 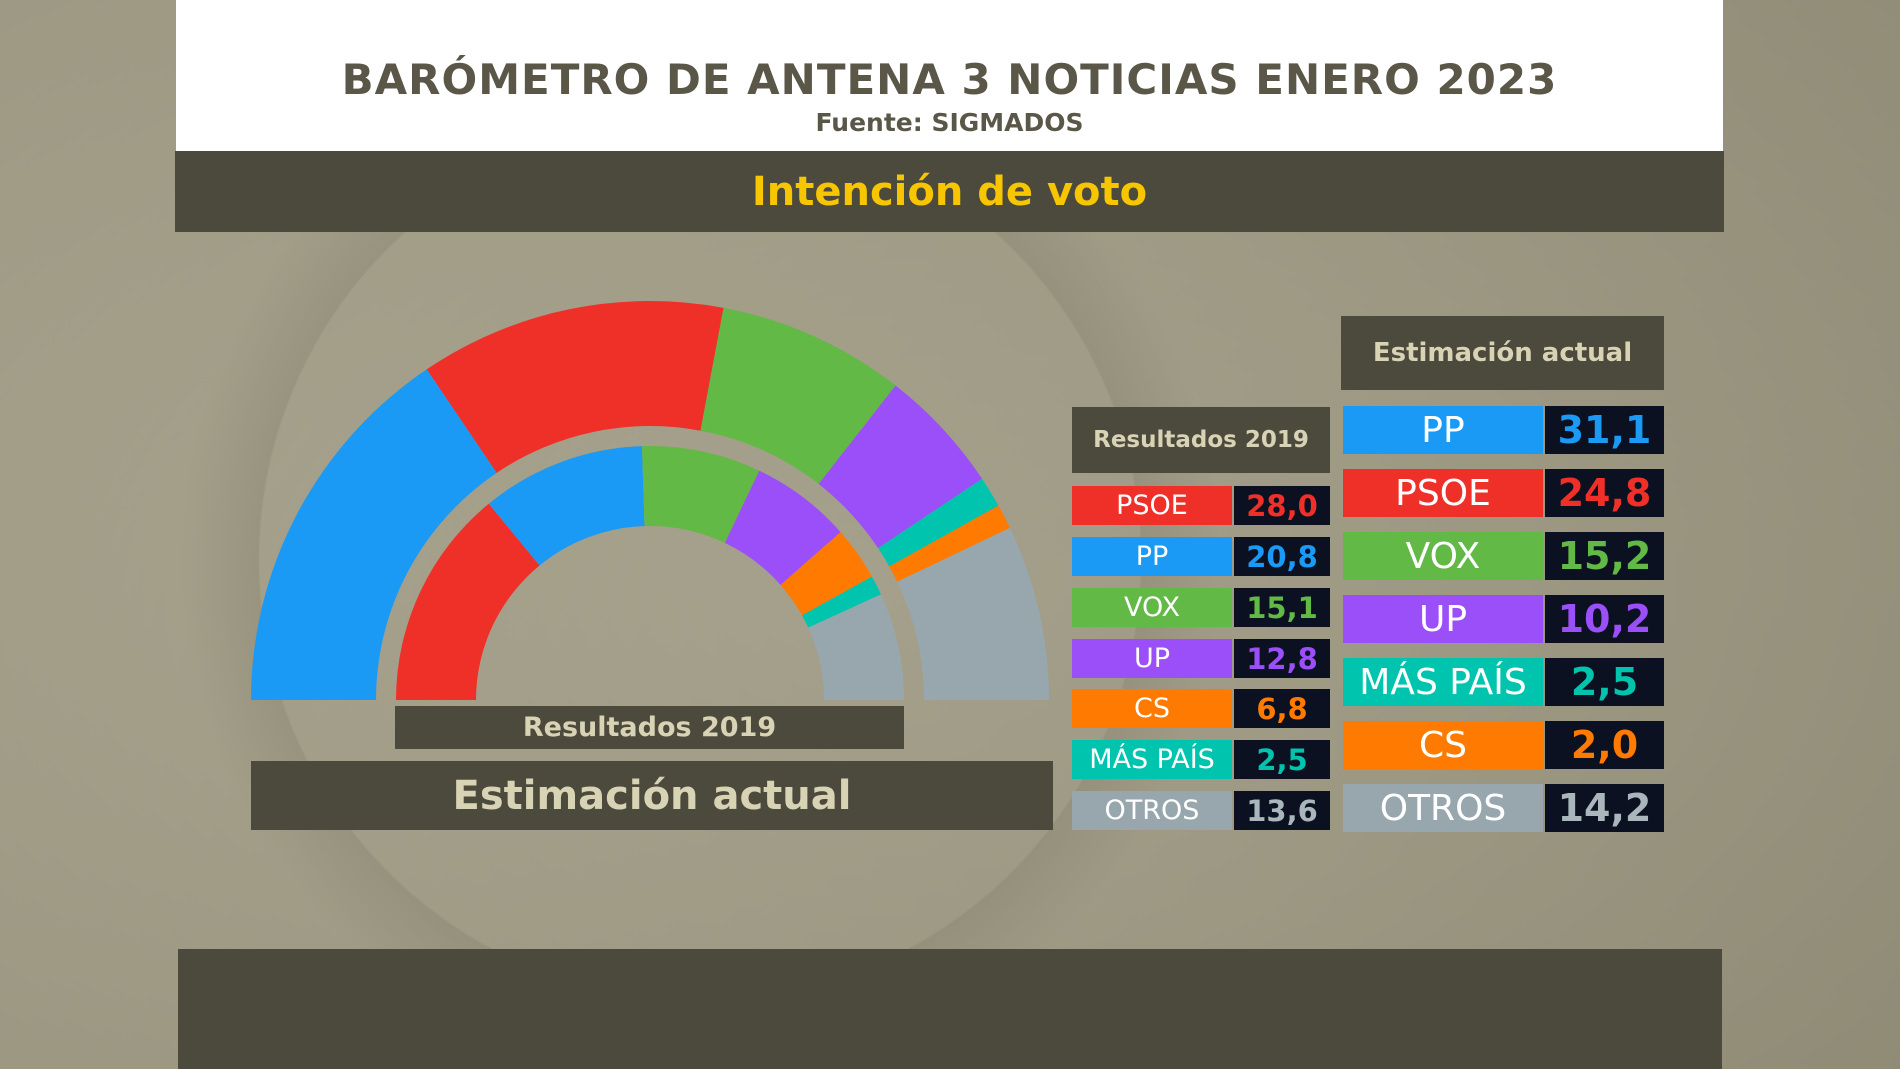 I want to click on party-value: 6,8, so click(x=1282, y=708).